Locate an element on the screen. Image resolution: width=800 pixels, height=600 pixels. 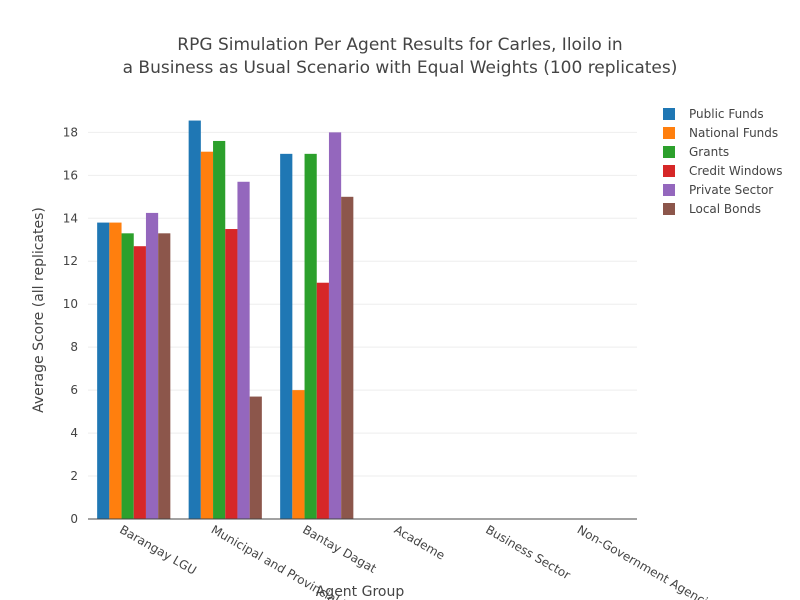
y-tick-label: 14 is located at coordinates (70, 218).